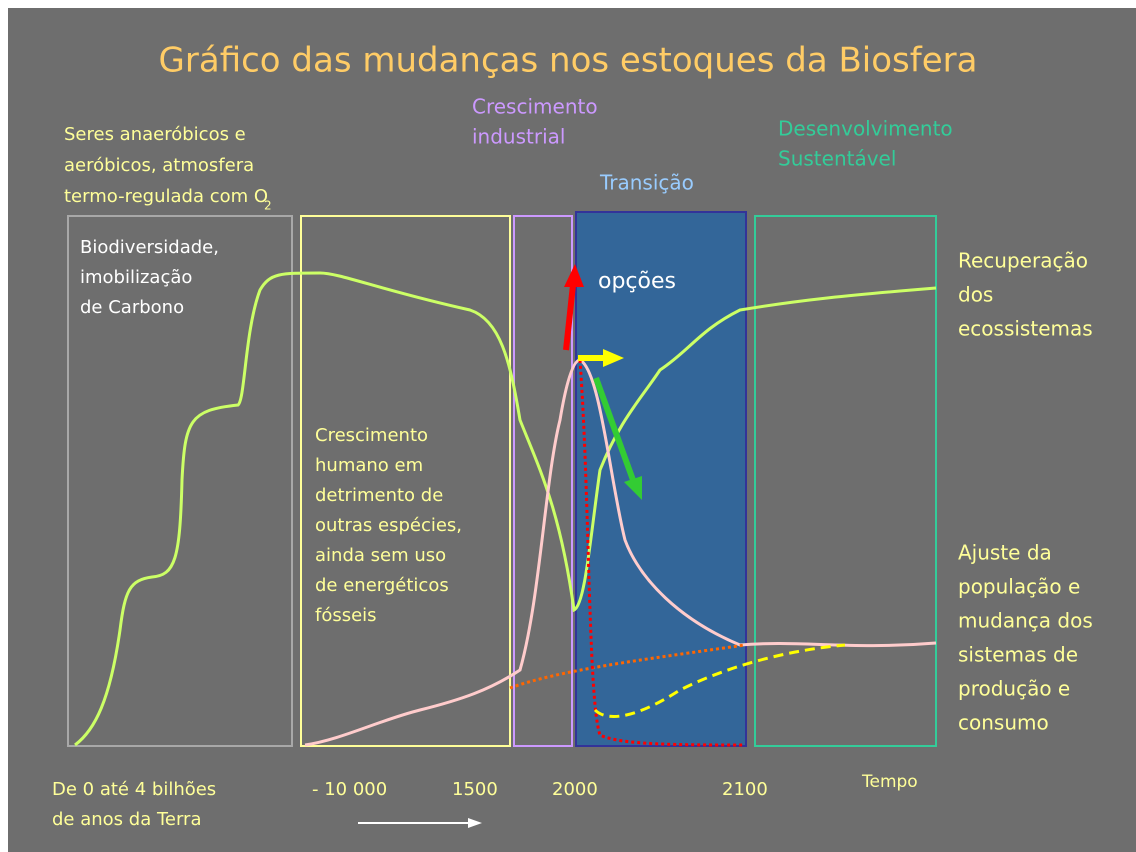  I want to click on label-line: Ajuste da, so click(1005, 553).